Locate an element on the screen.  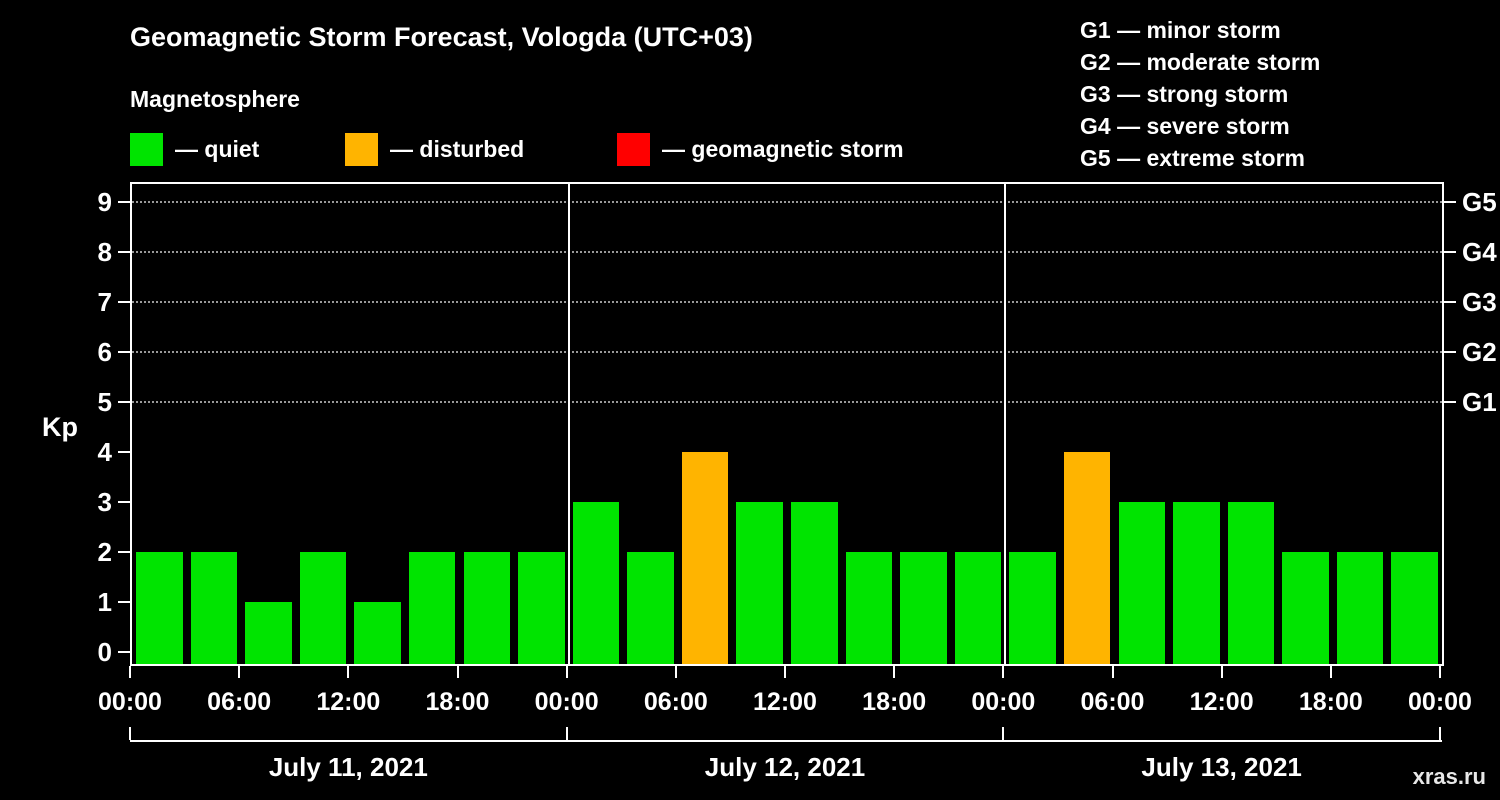
g-legend-item-g2: G2 — moderate storm is located at coordinates (1200, 62).